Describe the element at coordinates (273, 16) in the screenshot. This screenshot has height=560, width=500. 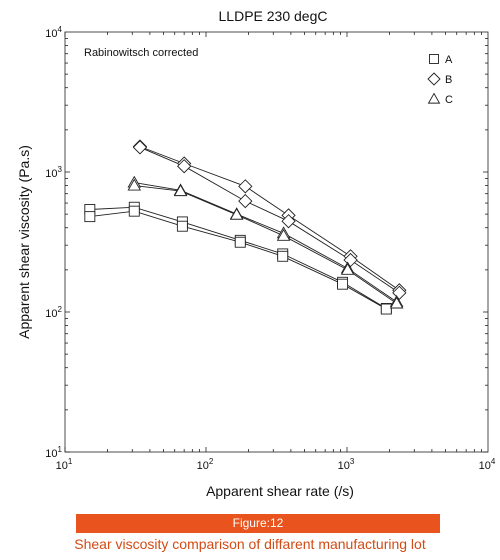
I see `chart-title: LLDPE 230 degC` at that location.